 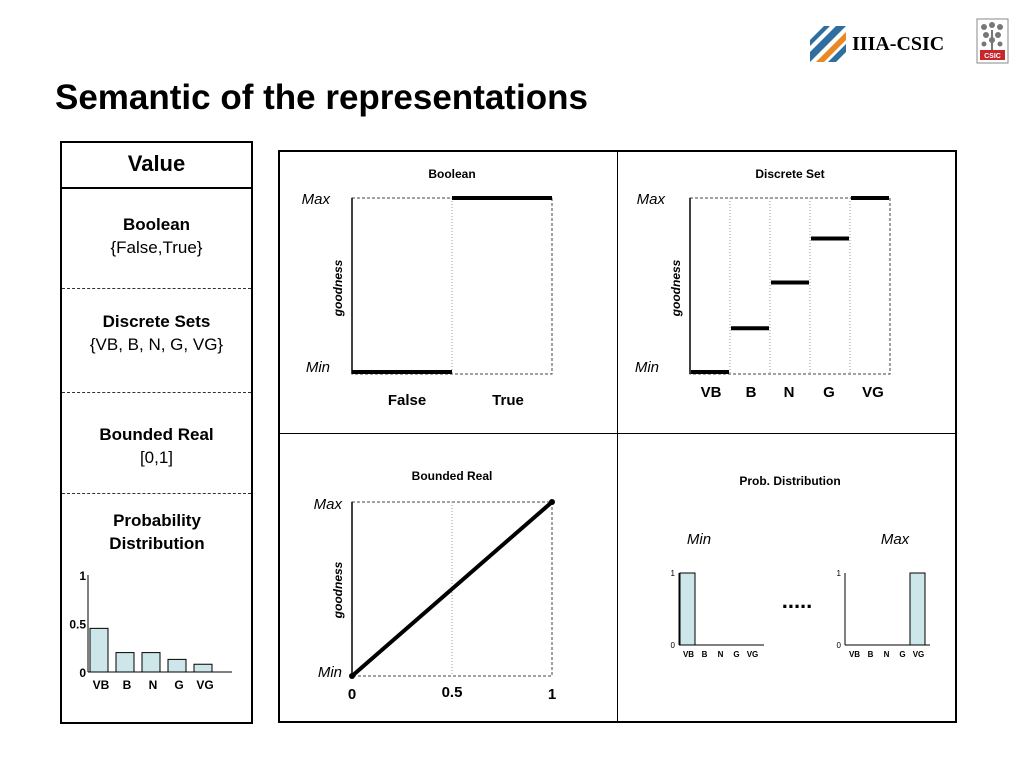 I want to click on grid-divider-horizontal, so click(x=617, y=433).